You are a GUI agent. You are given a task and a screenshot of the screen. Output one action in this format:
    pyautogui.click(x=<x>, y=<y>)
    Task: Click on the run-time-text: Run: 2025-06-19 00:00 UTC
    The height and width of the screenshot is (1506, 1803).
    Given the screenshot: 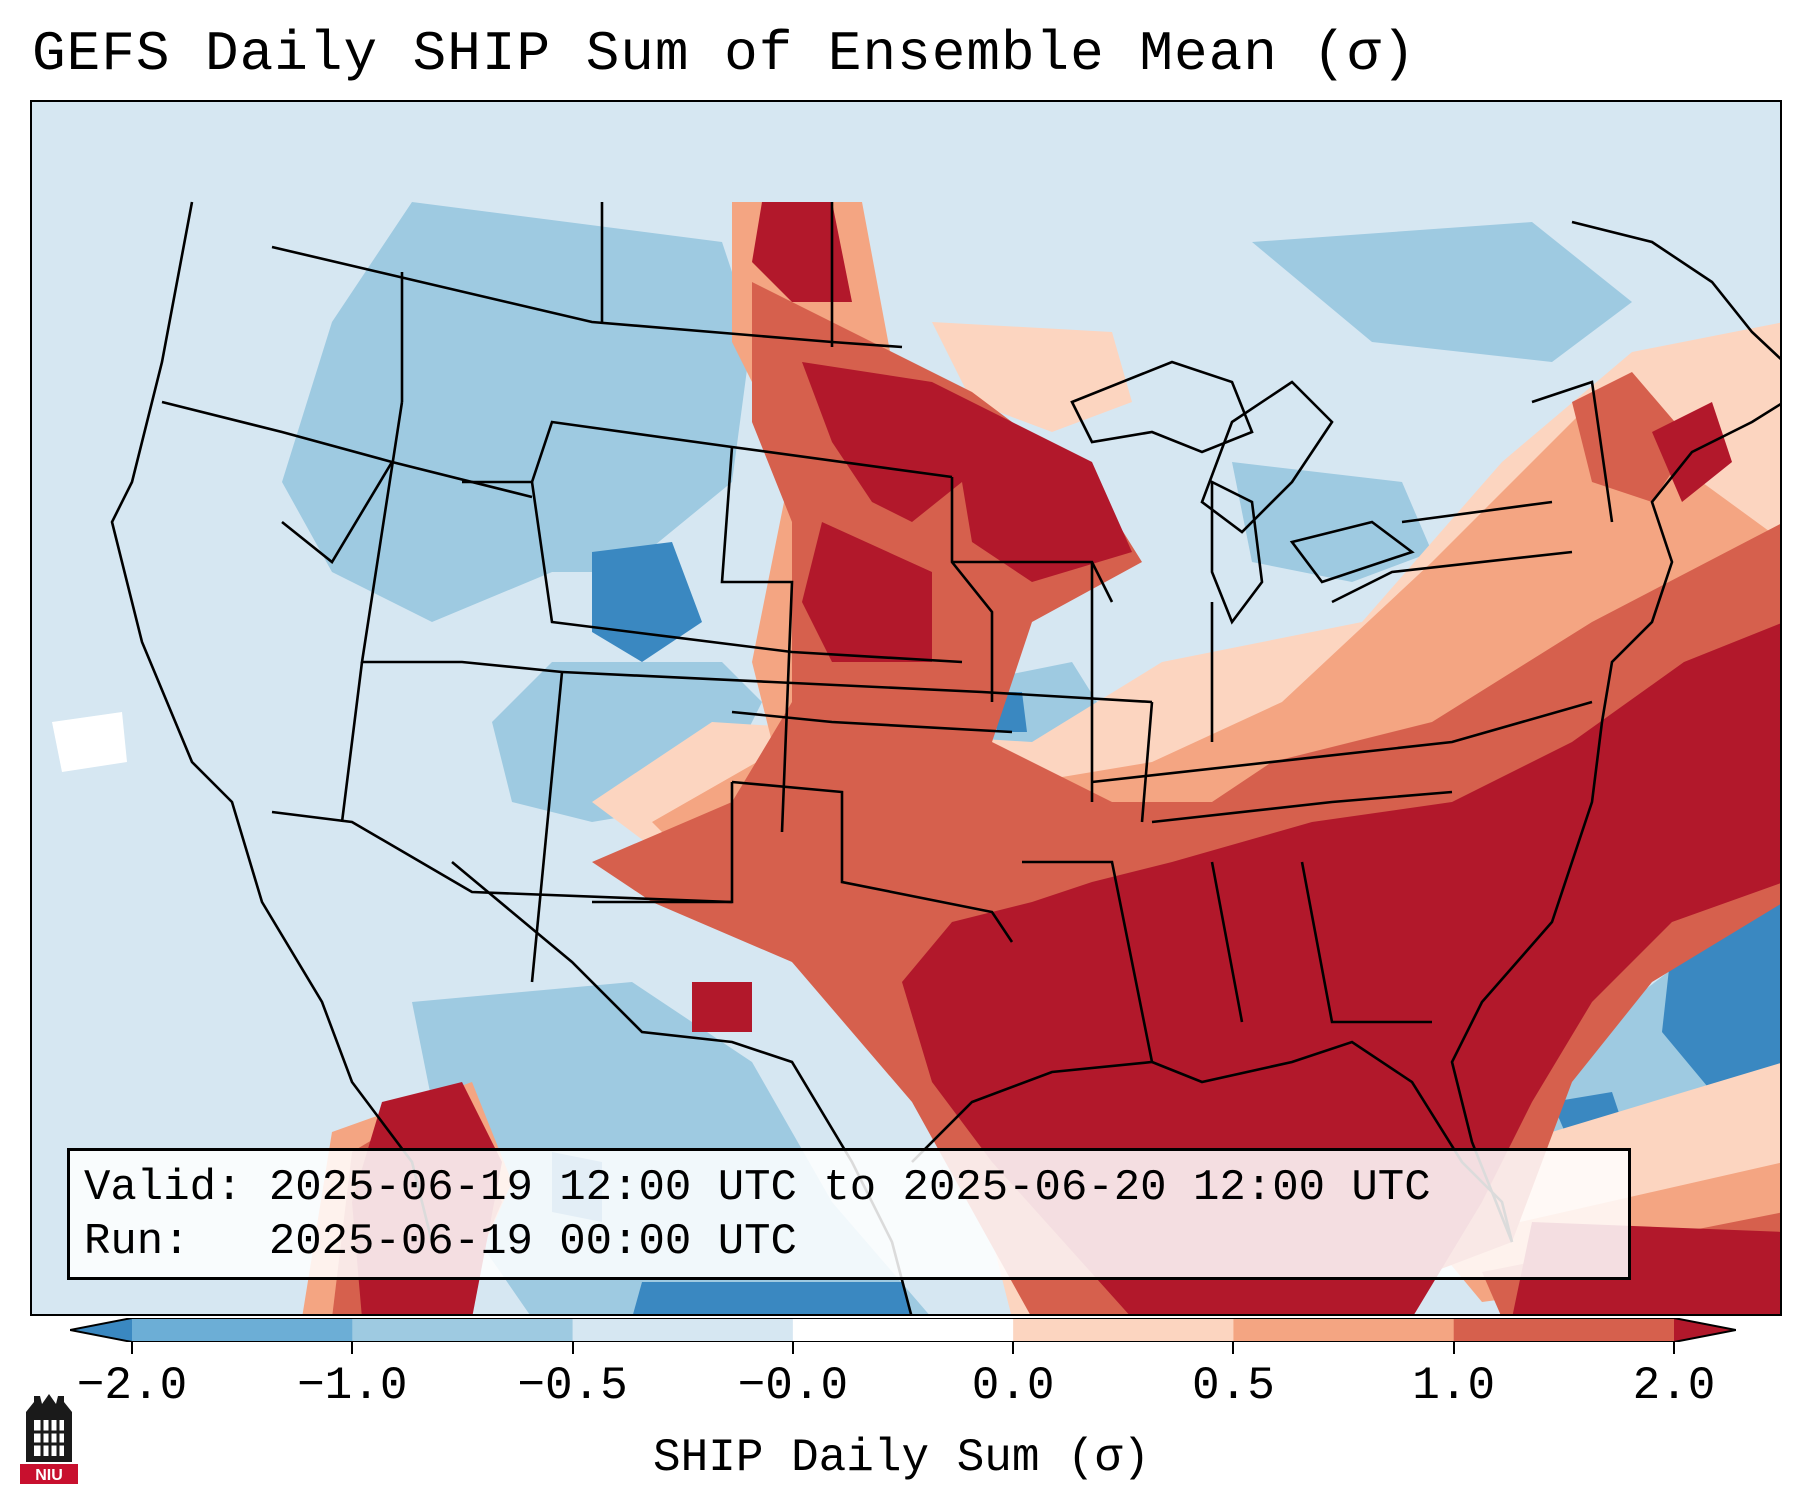 What is the action you would take?
    pyautogui.click(x=440, y=1242)
    